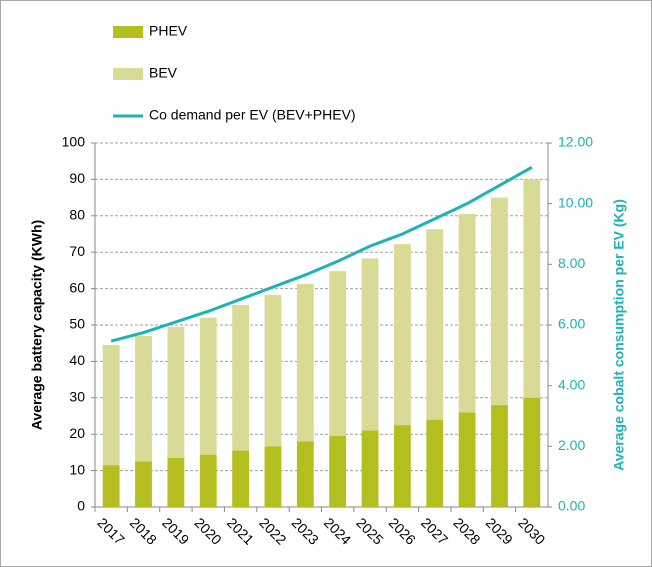 This screenshot has height=567, width=652. Describe the element at coordinates (81, 506) in the screenshot. I see `y-tick-label: 0` at that location.